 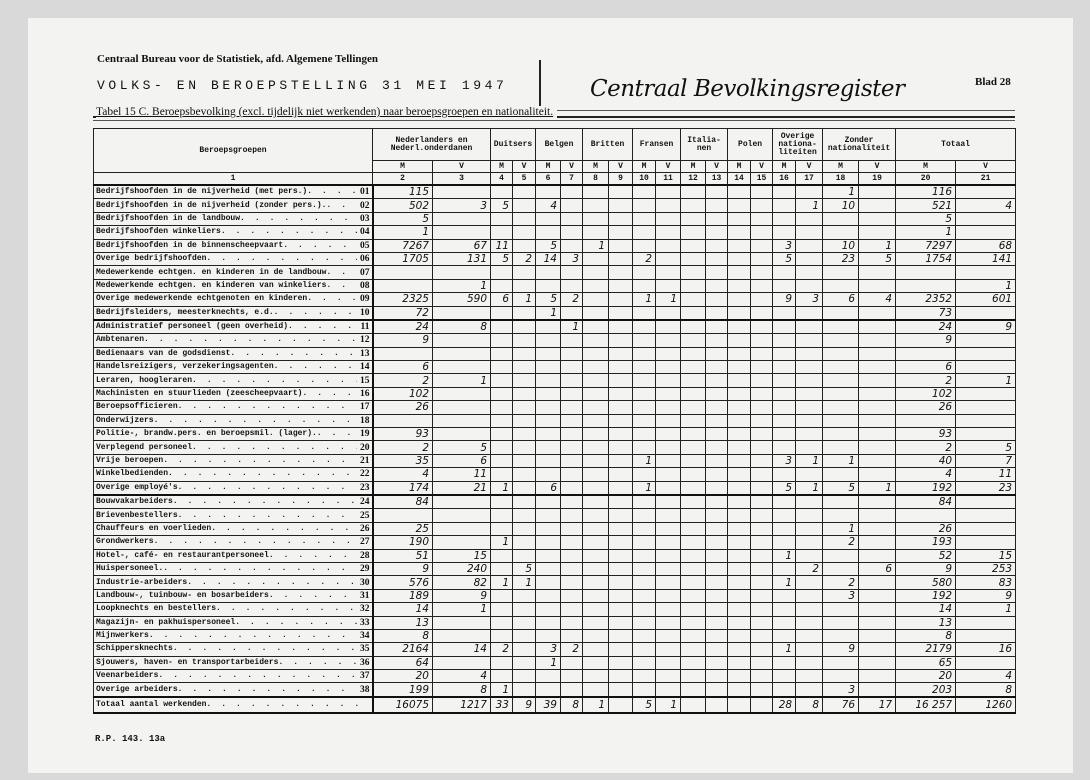 I want to click on cell-value: 93, so click(x=402, y=434).